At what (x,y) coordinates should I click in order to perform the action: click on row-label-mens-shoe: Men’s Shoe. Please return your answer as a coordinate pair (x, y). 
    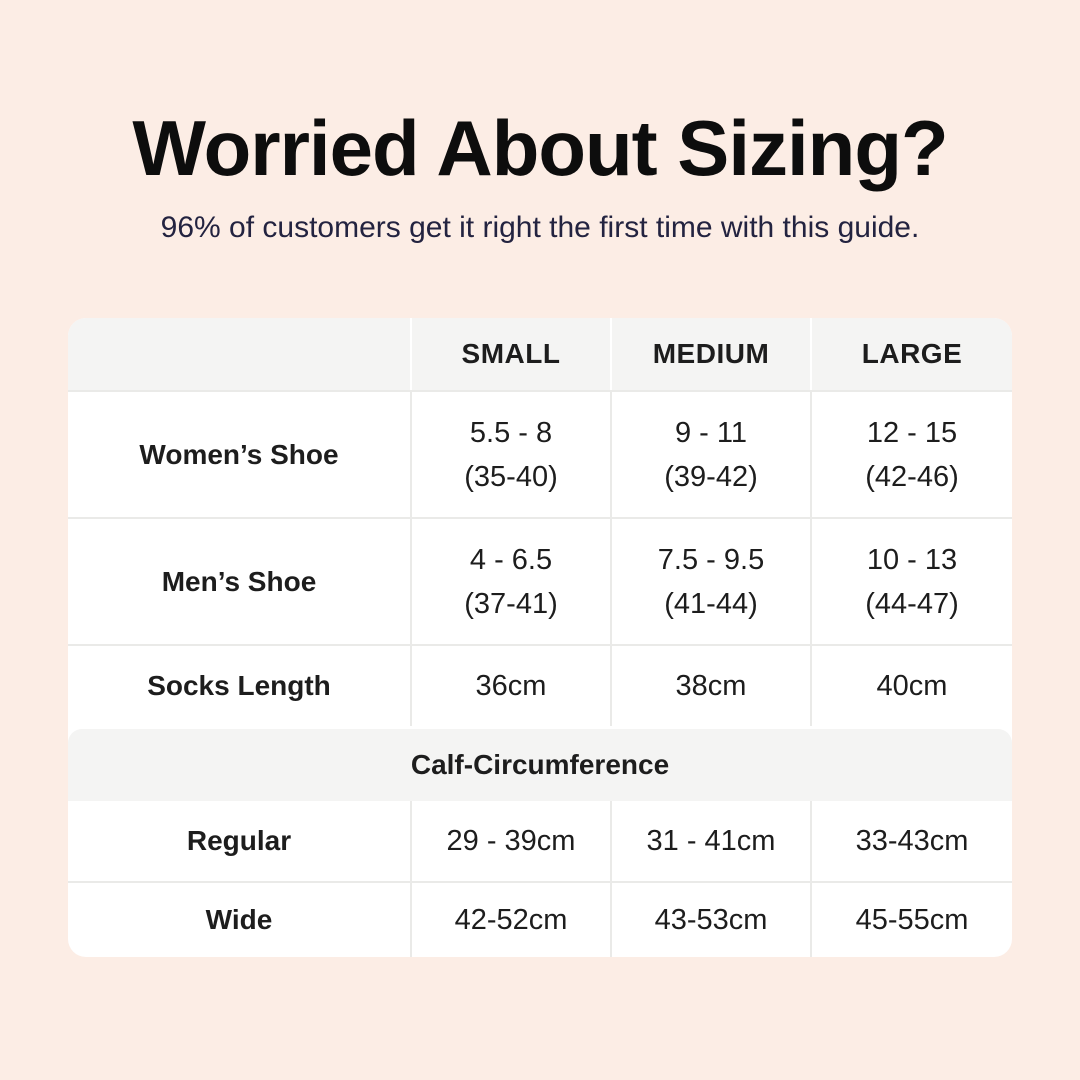
    Looking at the image, I should click on (239, 581).